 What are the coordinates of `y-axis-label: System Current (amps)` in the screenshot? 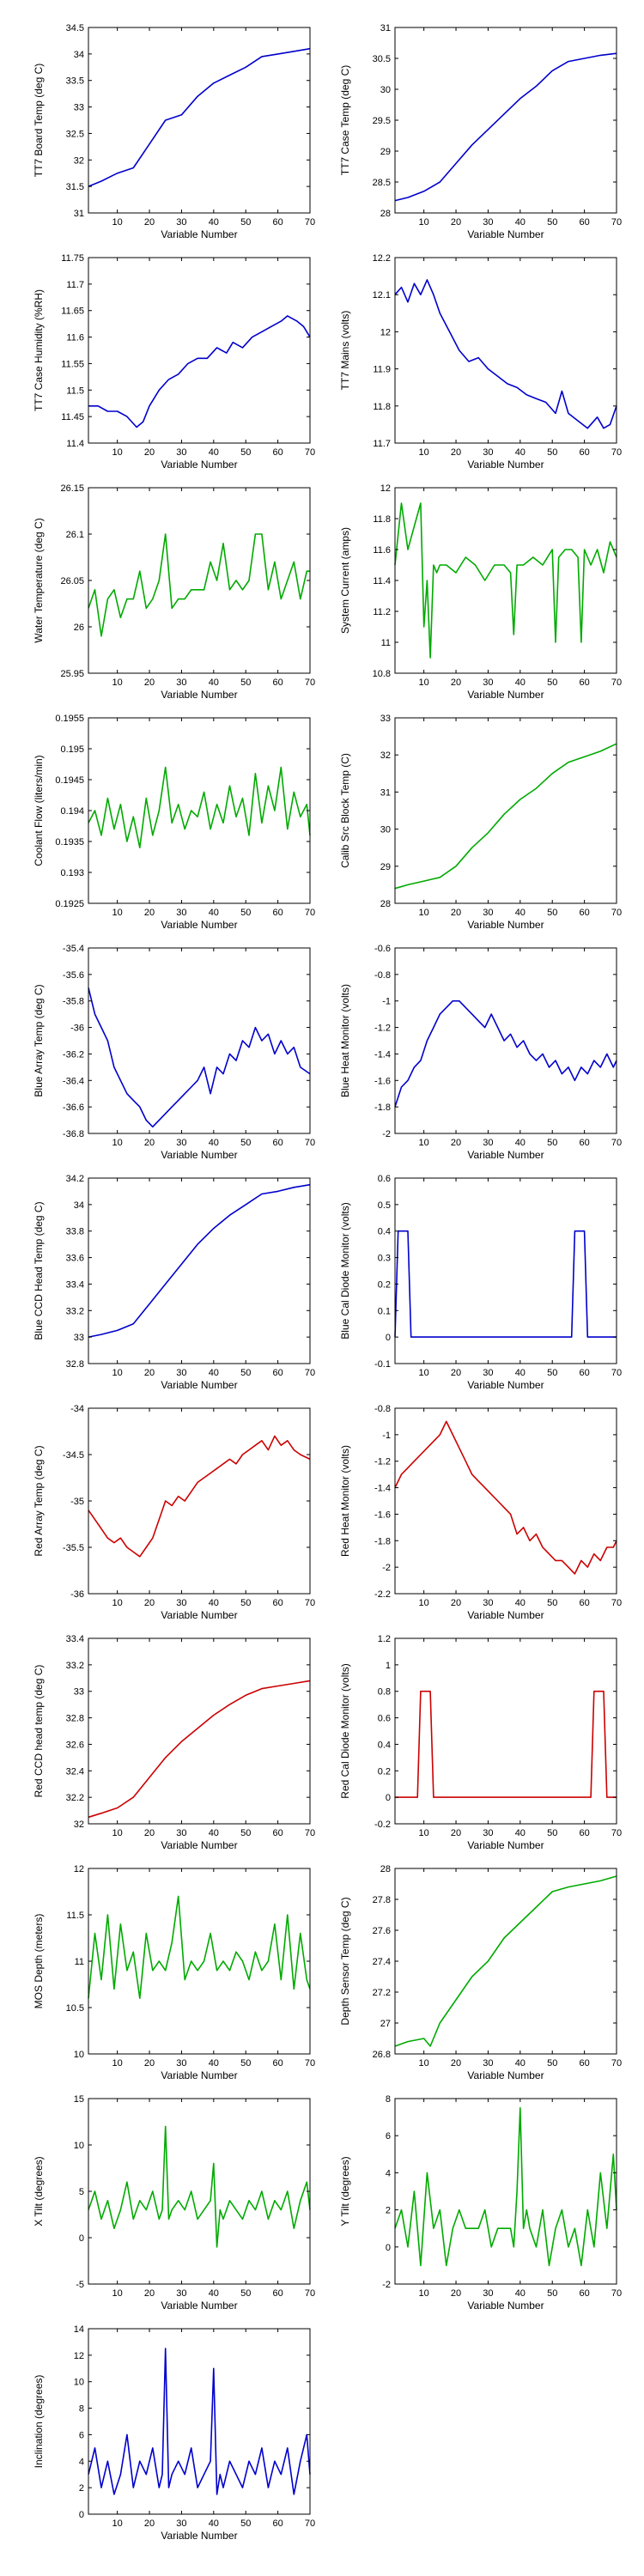 It's located at (345, 580).